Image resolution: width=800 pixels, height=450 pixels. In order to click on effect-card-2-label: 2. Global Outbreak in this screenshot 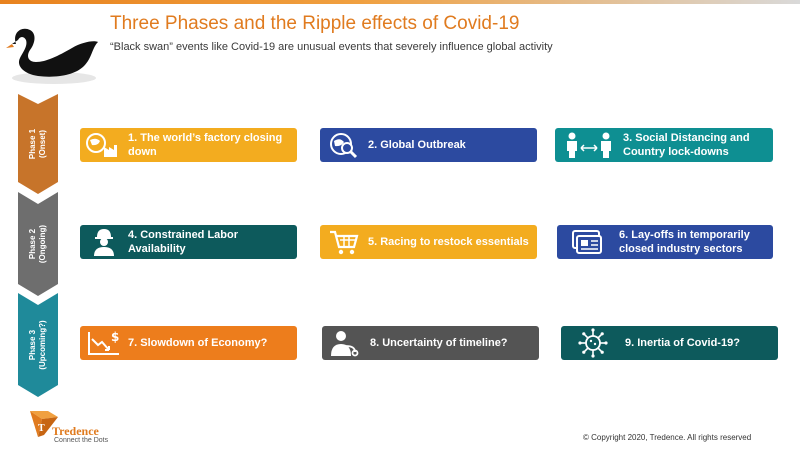, I will do `click(417, 145)`.